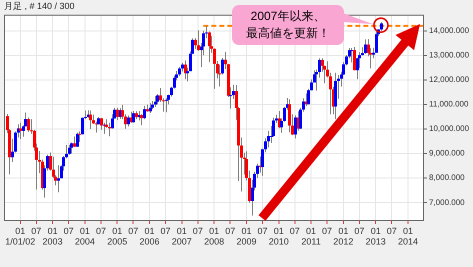 The height and width of the screenshot is (267, 473). I want to click on y-tick-label: 8,000.000, so click(447, 177).